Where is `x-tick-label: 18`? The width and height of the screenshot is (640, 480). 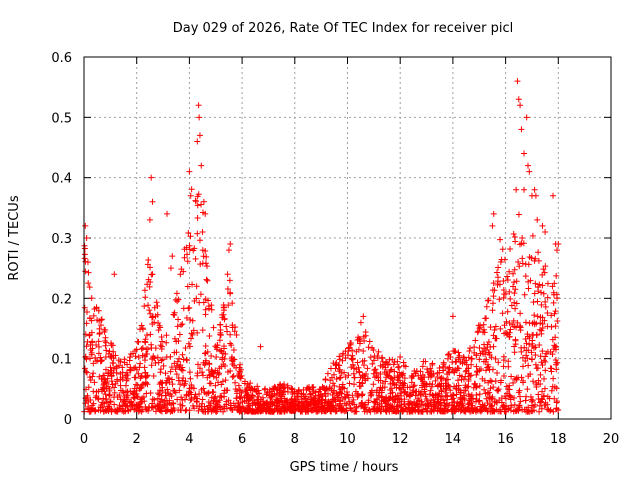 x-tick-label: 18 is located at coordinates (558, 439).